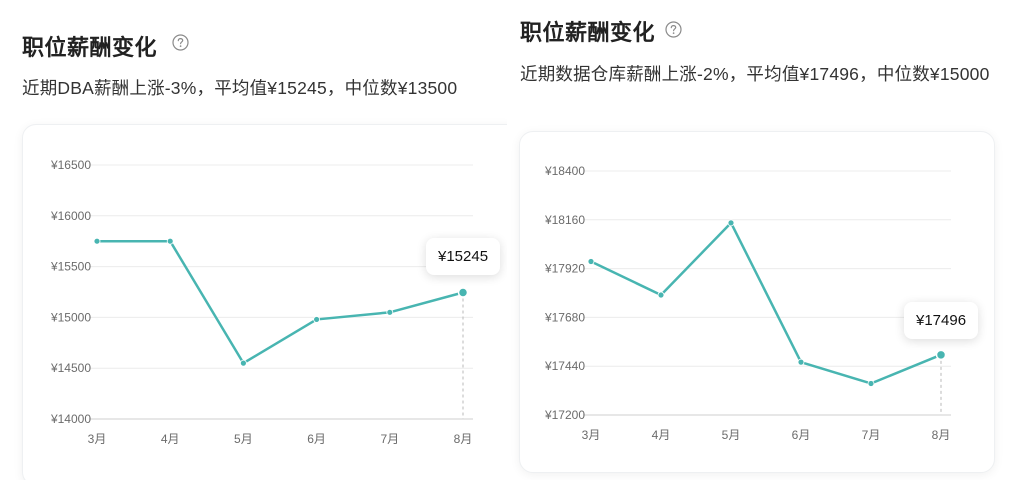 The width and height of the screenshot is (1010, 480). What do you see at coordinates (564, 366) in the screenshot?
I see `y-tick-label: ¥17440` at bounding box center [564, 366].